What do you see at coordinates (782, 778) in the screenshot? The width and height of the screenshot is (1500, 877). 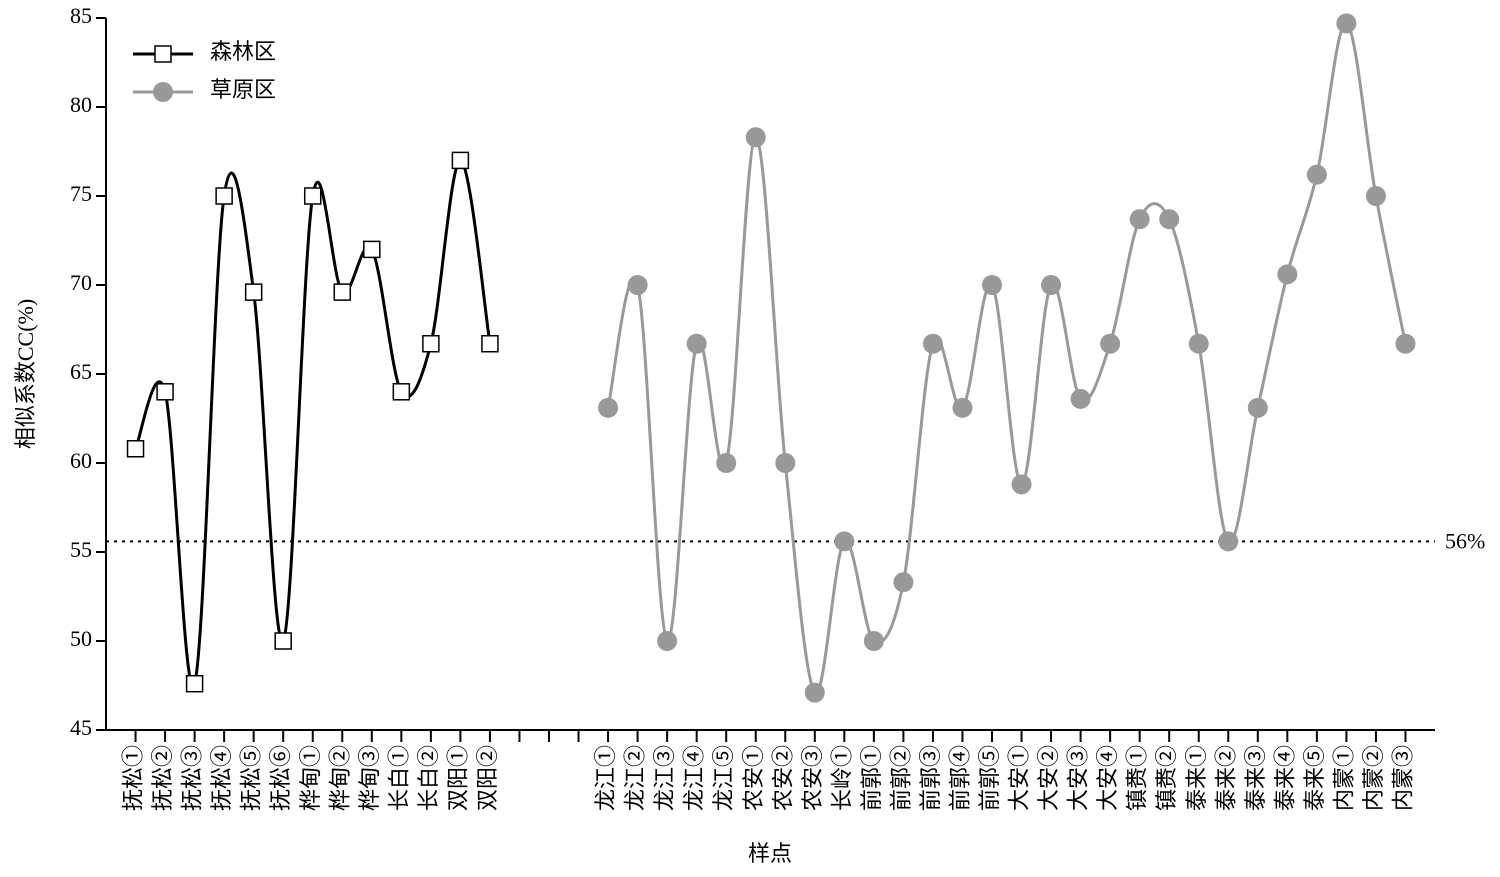 I see `x-tick-label: 农安②` at bounding box center [782, 778].